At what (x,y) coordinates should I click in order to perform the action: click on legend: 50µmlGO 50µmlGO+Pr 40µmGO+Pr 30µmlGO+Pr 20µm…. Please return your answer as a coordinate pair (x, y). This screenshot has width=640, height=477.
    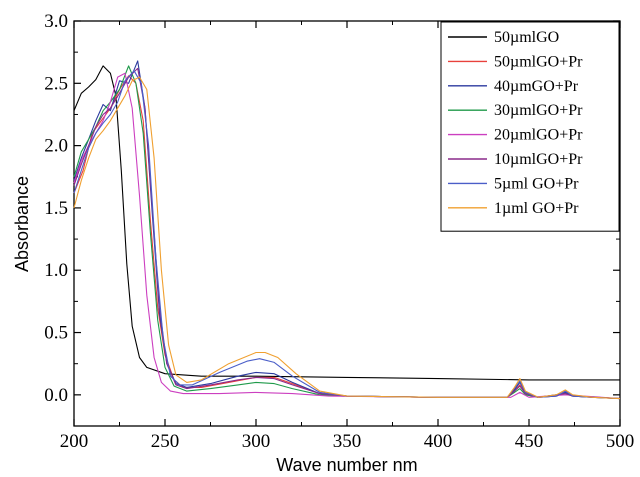
    Looking at the image, I should click on (530, 126).